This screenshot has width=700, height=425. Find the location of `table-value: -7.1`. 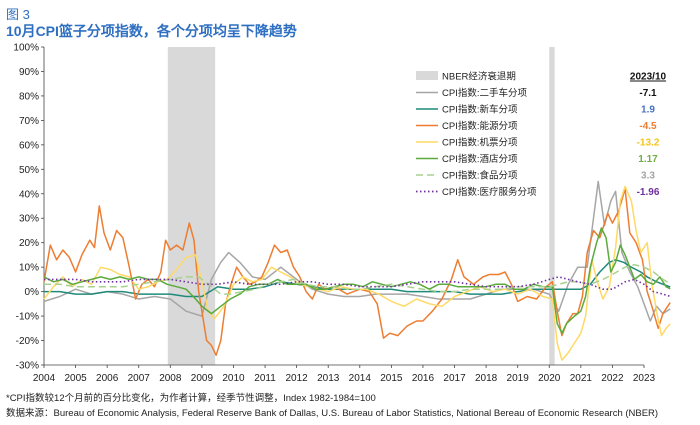

table-value: -7.1 is located at coordinates (648, 93).